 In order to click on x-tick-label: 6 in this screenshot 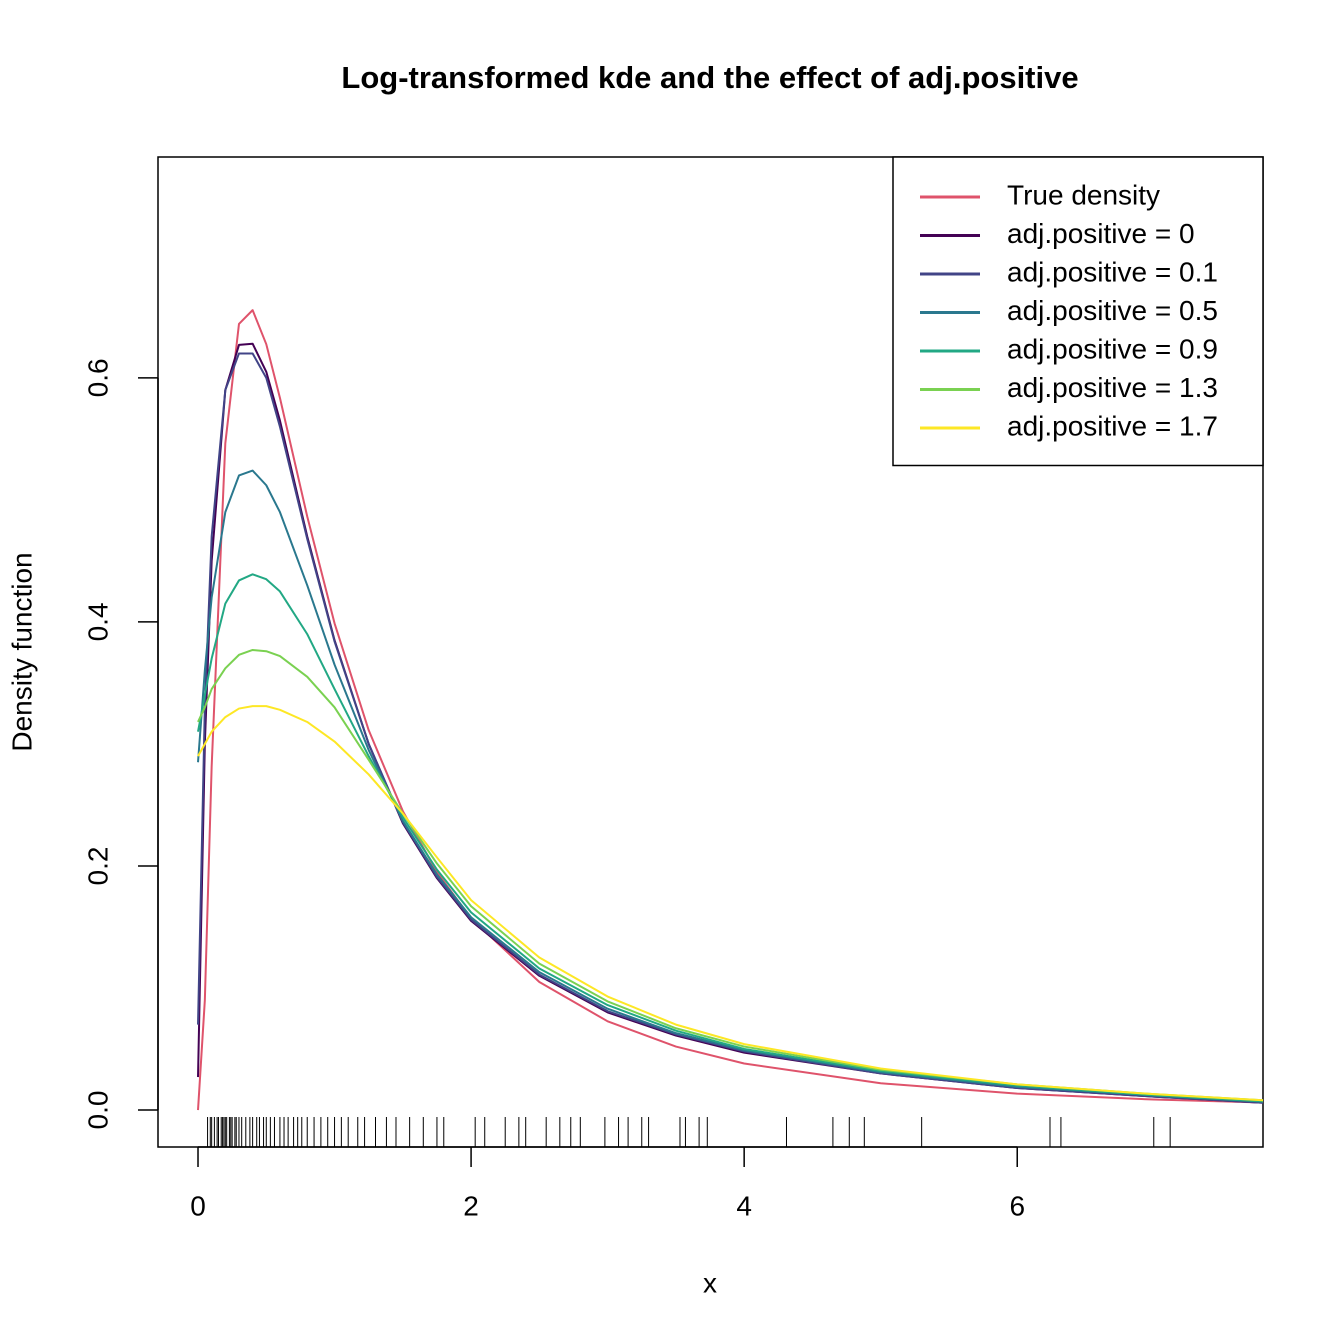, I will do `click(1017, 1205)`.